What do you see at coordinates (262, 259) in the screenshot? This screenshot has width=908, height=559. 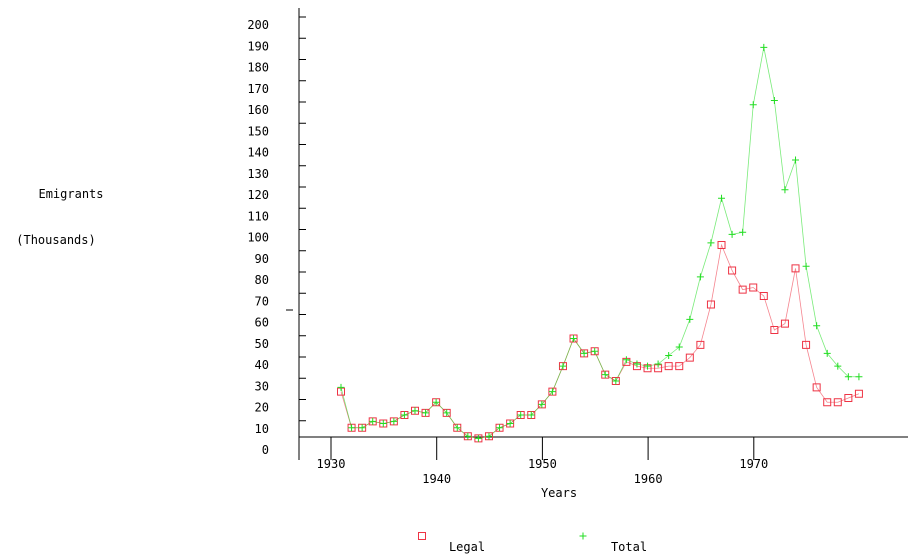 I see `y-tick-label: 90` at bounding box center [262, 259].